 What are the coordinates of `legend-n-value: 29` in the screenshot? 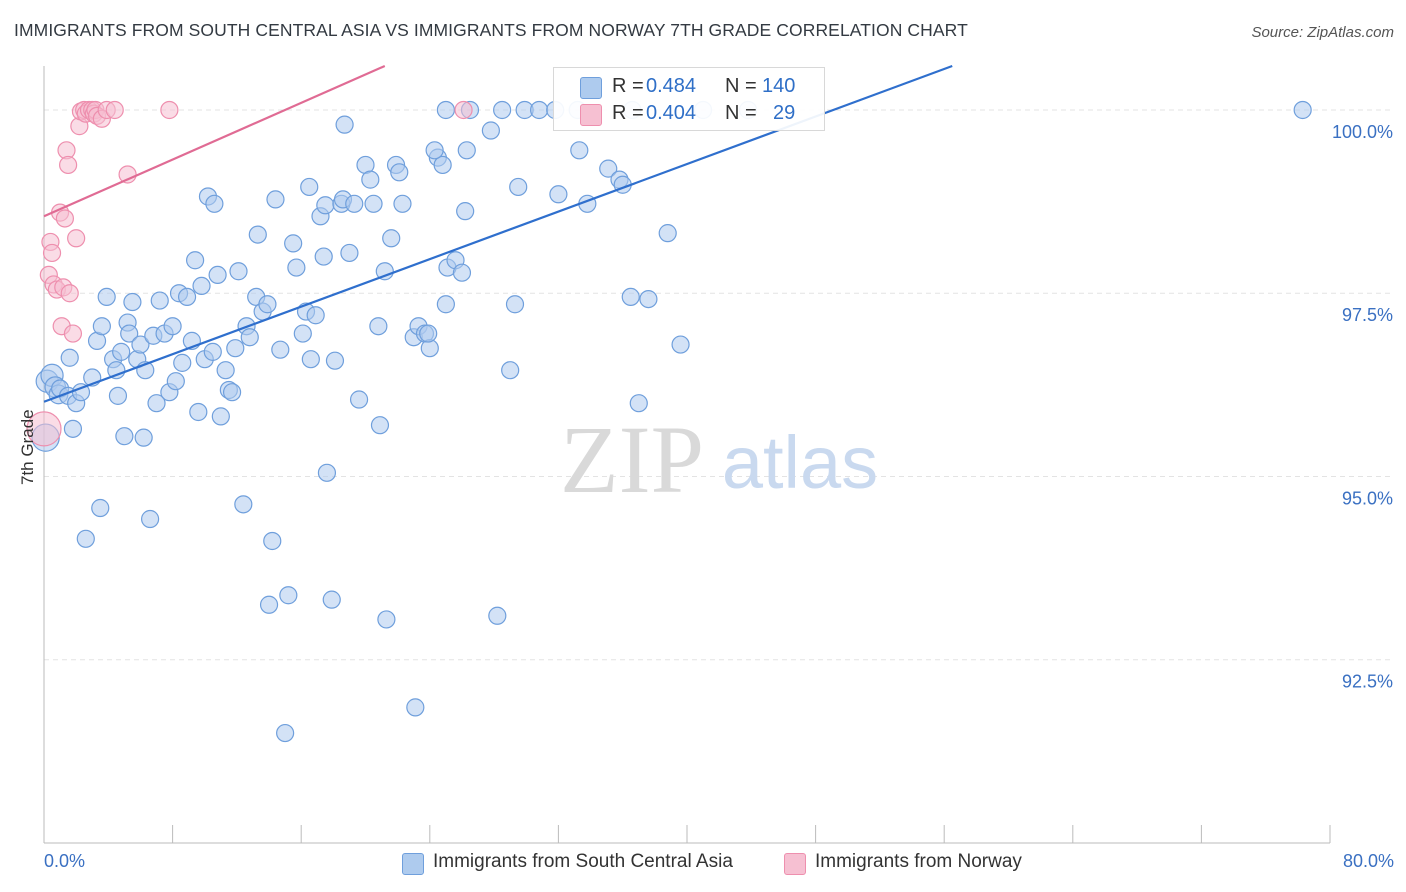 It's located at (784, 113).